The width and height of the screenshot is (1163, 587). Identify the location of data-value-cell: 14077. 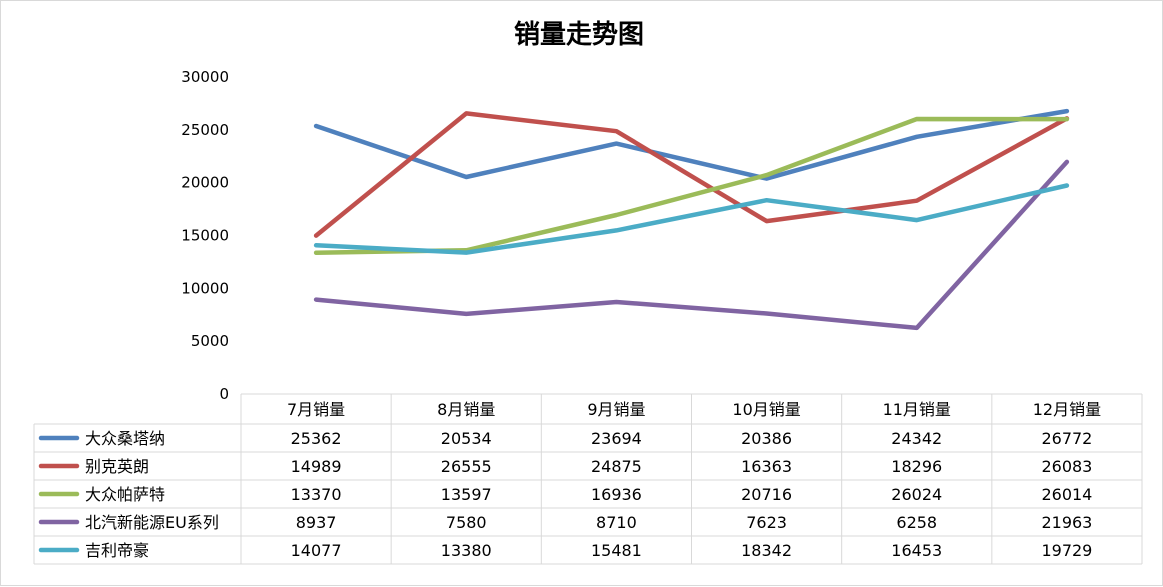
(316, 550).